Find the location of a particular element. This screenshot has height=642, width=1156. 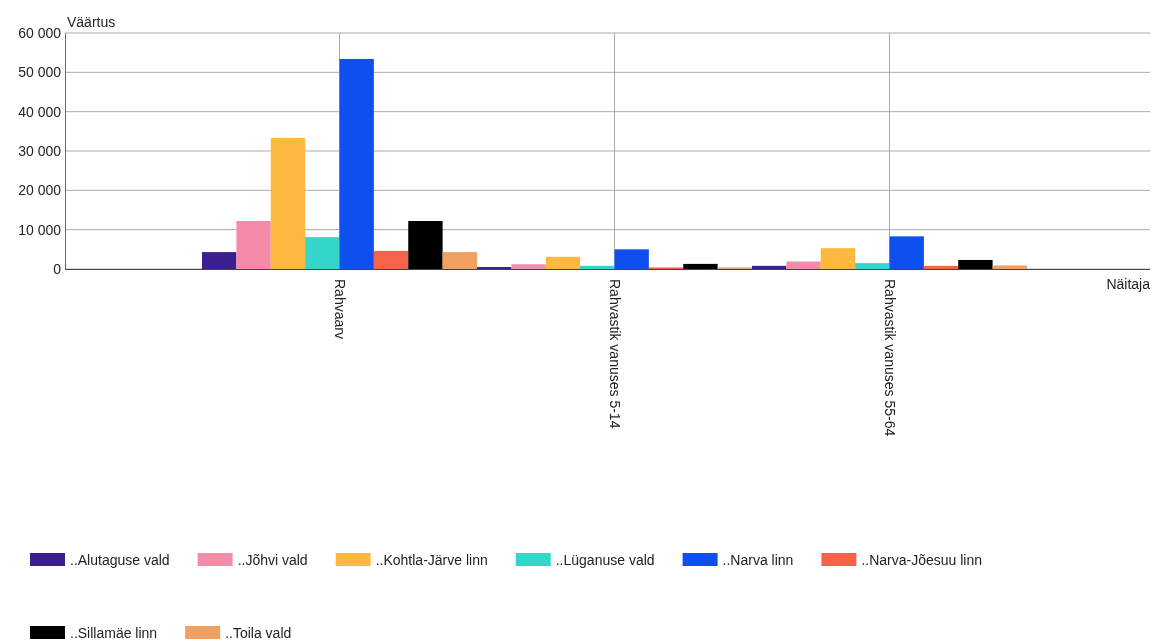

legend-label: ..Narva-Jõesuu linn is located at coordinates (922, 560).